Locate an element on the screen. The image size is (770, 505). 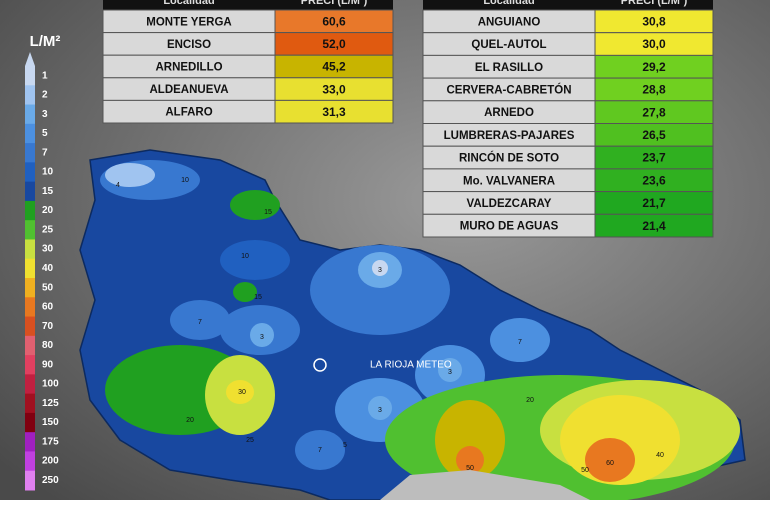
station-name: RINCÓN DE SOTO is located at coordinates (509, 158).